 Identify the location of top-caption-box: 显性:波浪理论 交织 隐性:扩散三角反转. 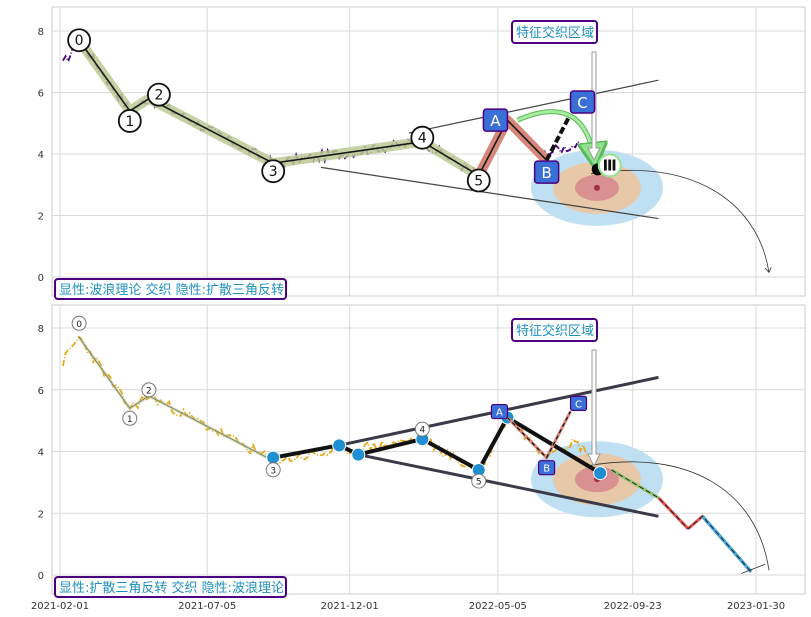
(170, 289).